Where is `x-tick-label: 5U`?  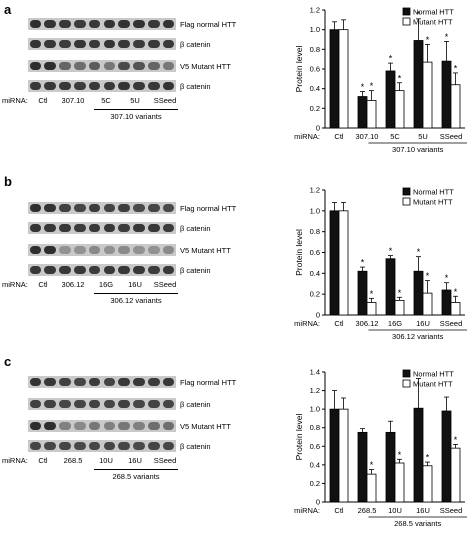
x-tick-label: 5U is located at coordinates (423, 136).